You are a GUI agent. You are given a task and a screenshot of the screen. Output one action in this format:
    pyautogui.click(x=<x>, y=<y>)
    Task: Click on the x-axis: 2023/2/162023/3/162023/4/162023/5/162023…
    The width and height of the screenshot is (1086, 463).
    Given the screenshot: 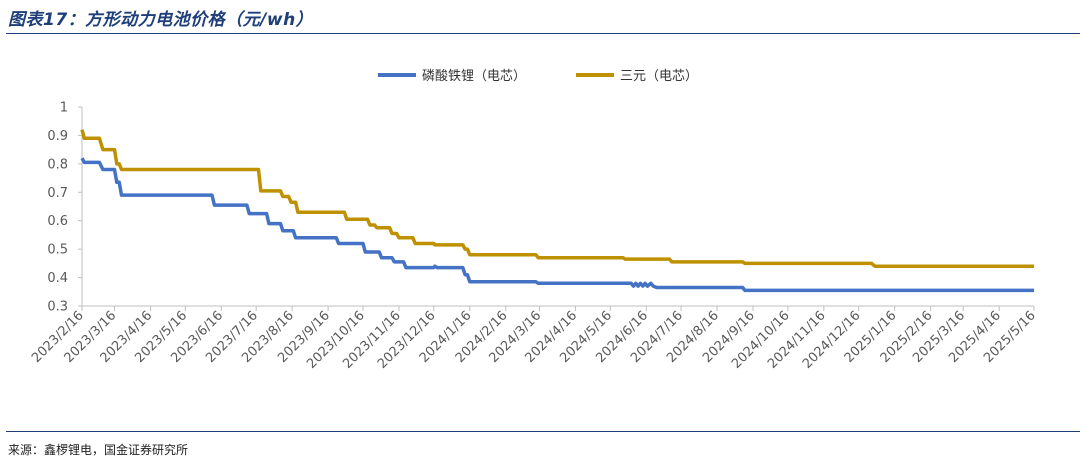 What is the action you would take?
    pyautogui.click(x=534, y=338)
    